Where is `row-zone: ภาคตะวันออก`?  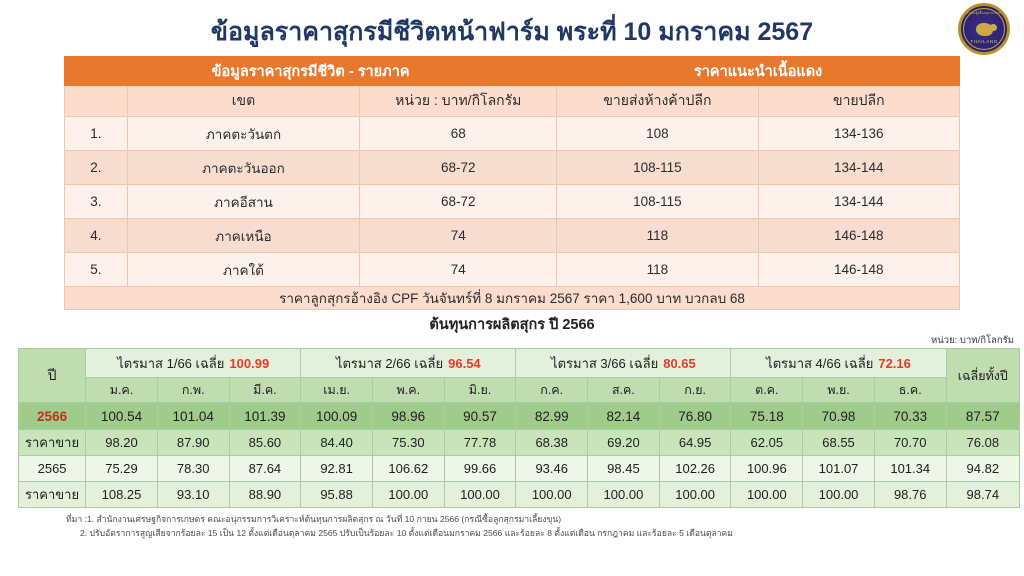
row-zone: ภาคตะวันออก is located at coordinates (243, 167).